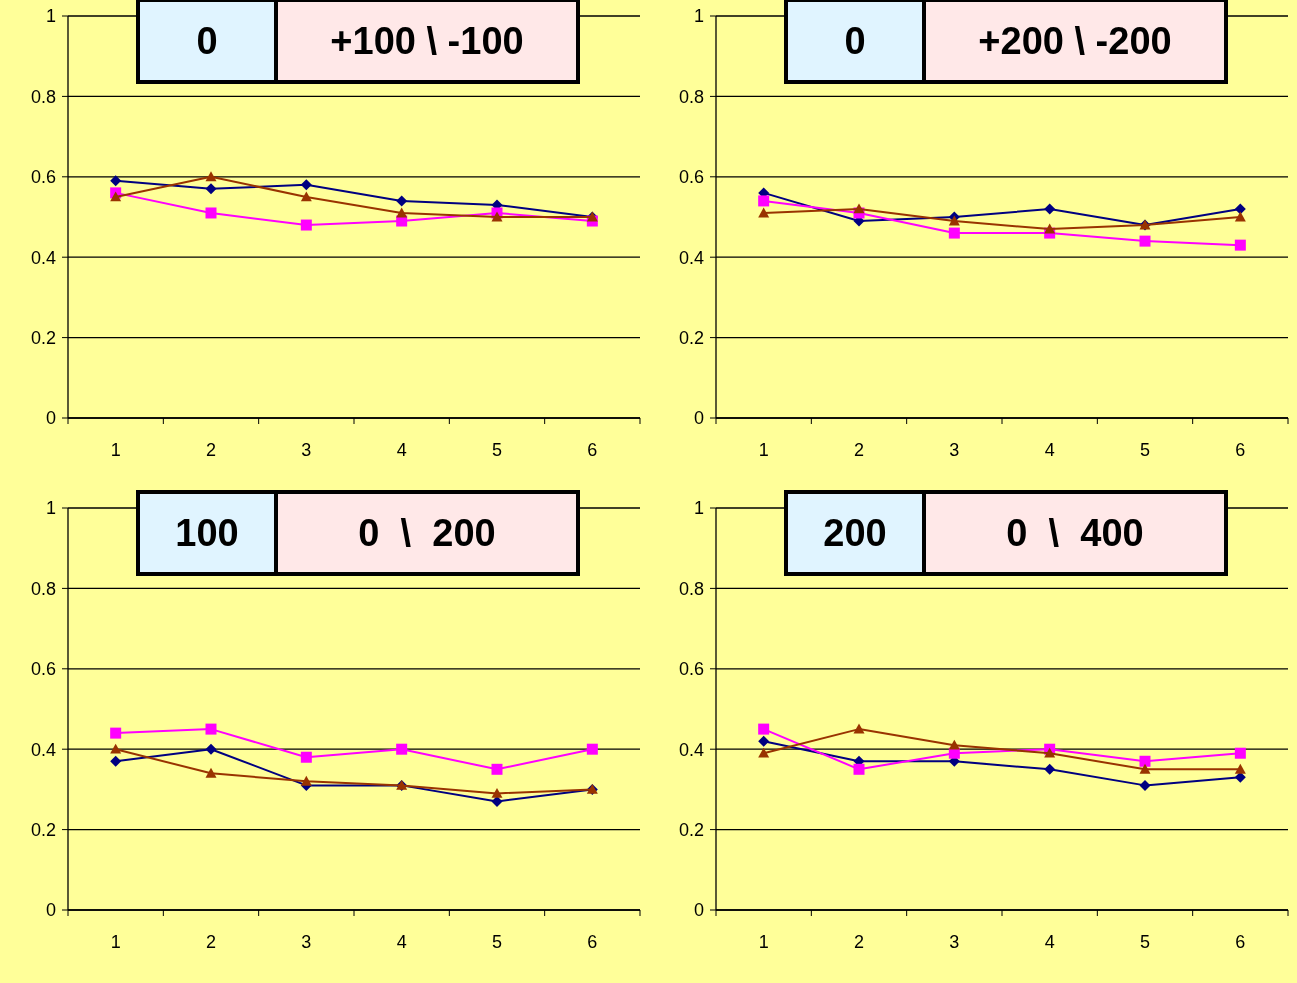 The width and height of the screenshot is (1297, 983). I want to click on annotation: 100, so click(207, 533).